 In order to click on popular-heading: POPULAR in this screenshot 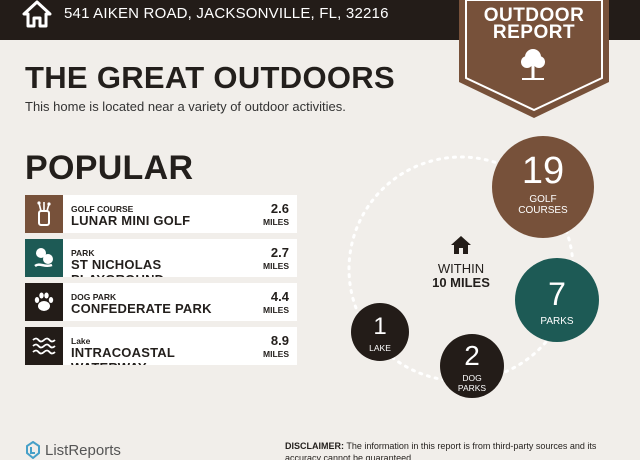, I will do `click(109, 168)`.